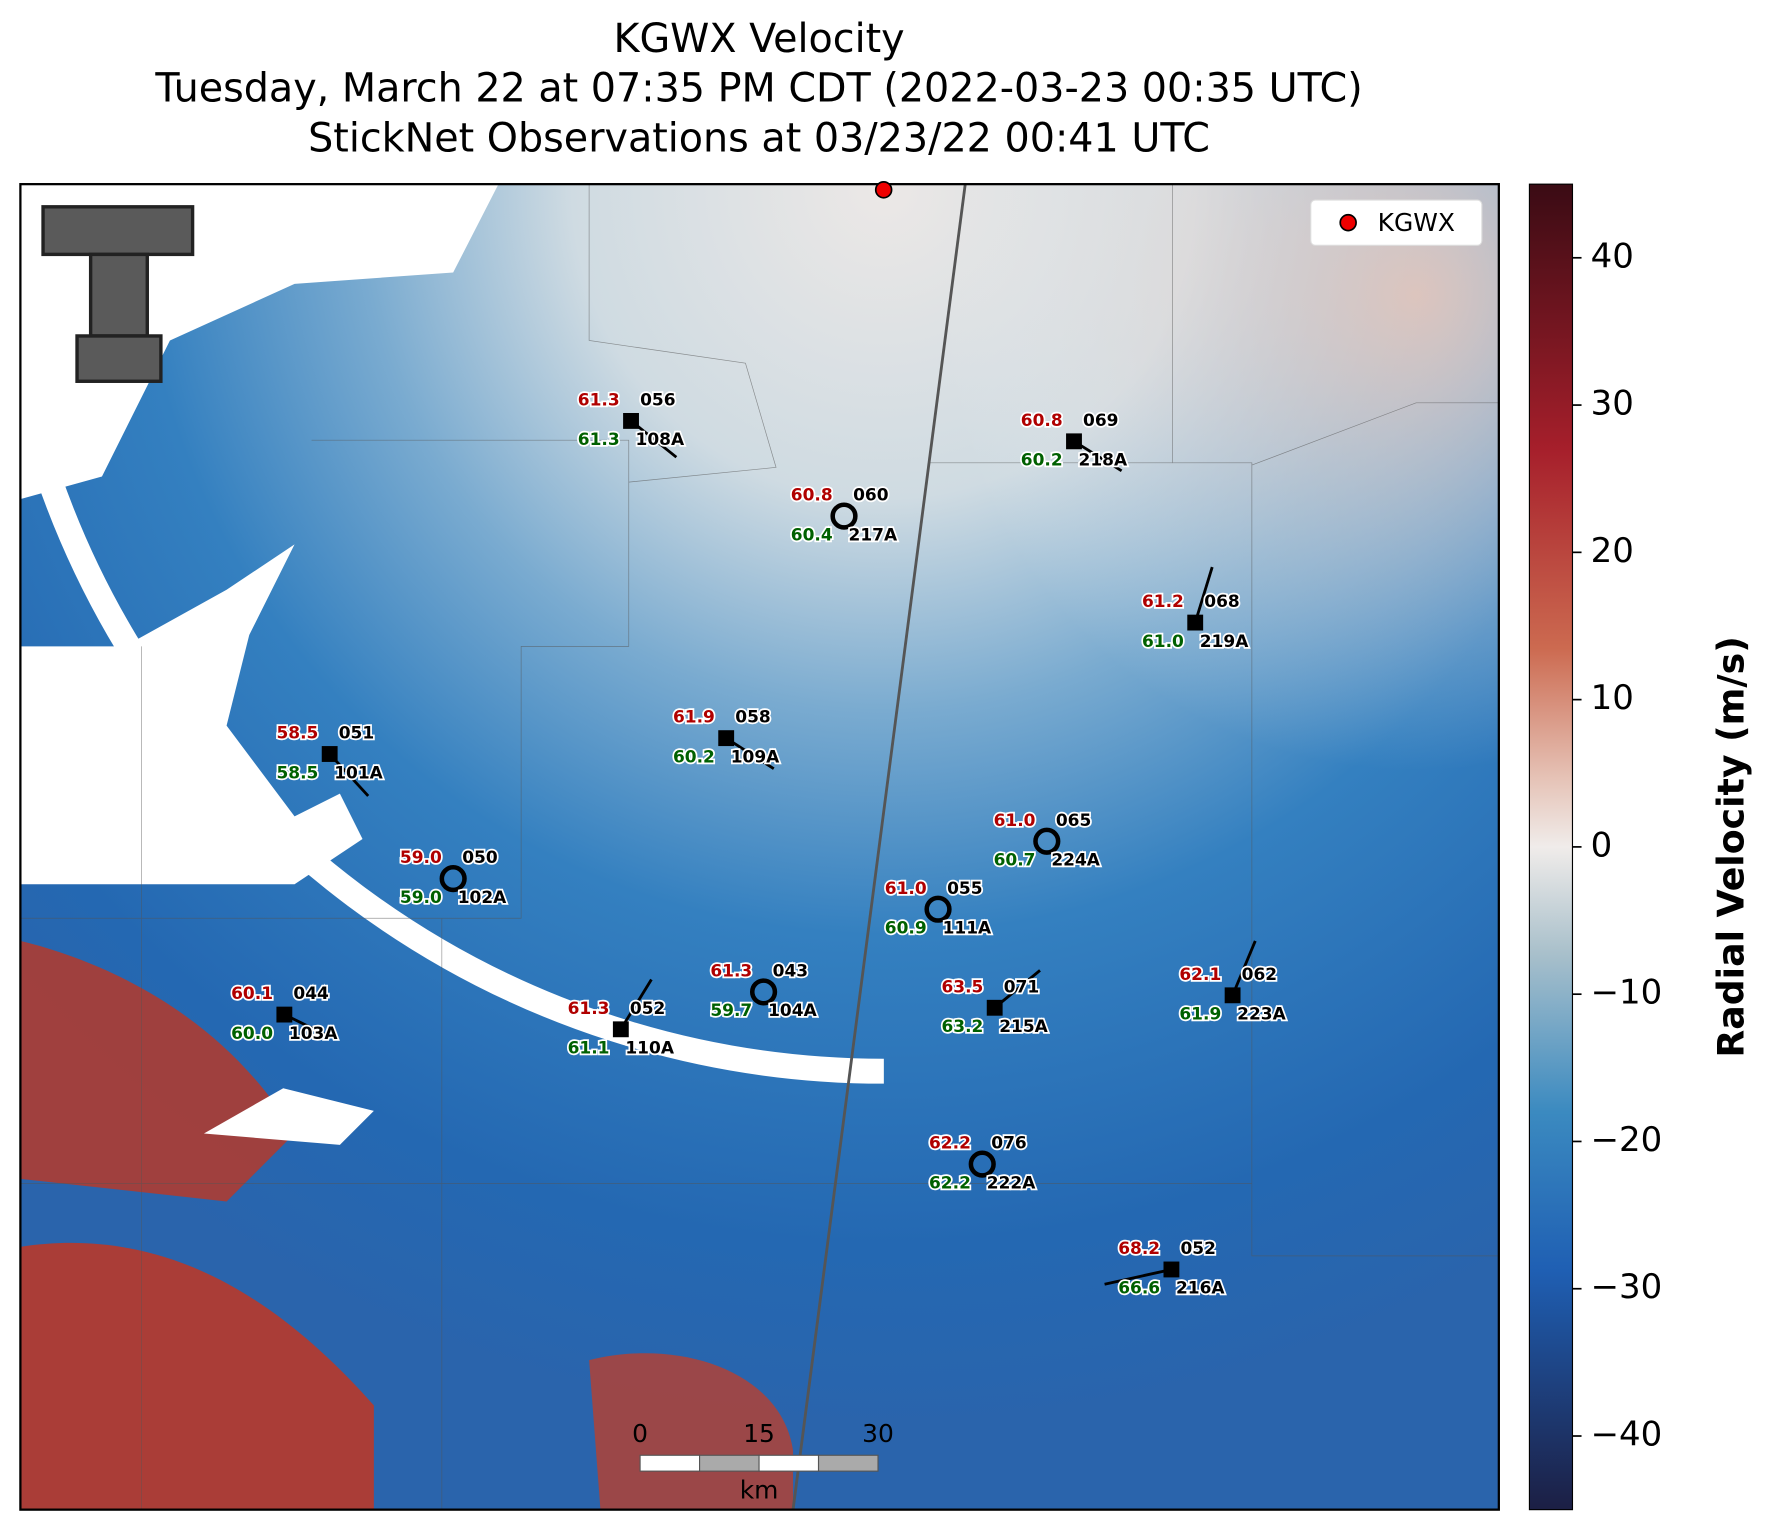 The image size is (1773, 1525). What do you see at coordinates (1551, 847) in the screenshot?
I see `colorbar` at bounding box center [1551, 847].